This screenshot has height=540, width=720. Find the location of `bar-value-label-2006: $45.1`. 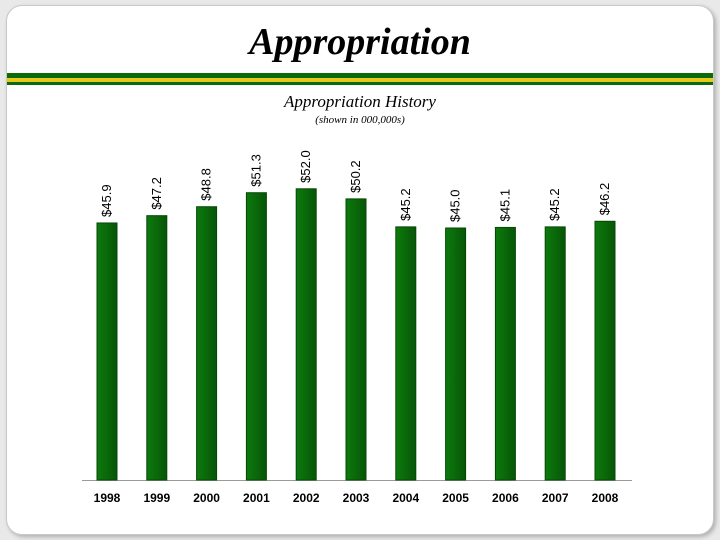

bar-value-label-2006: $45.1 is located at coordinates (504, 205).